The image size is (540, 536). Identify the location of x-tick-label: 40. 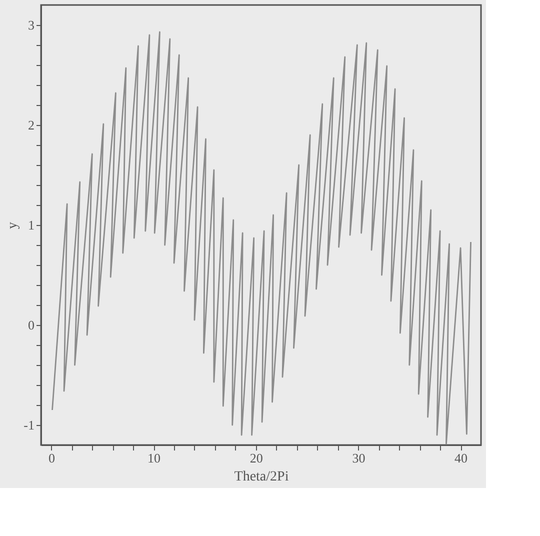
(461, 458).